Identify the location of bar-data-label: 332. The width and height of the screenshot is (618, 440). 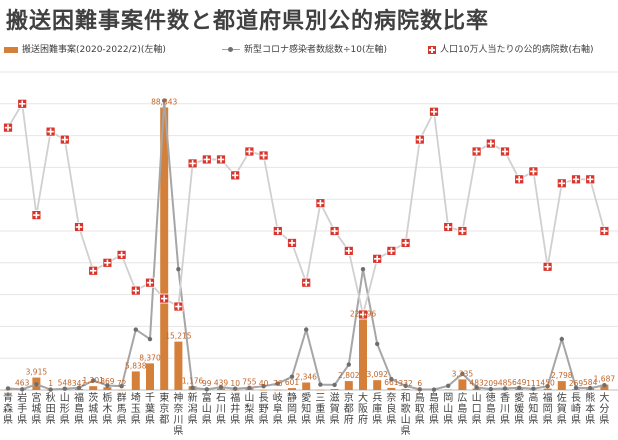
(405, 383).